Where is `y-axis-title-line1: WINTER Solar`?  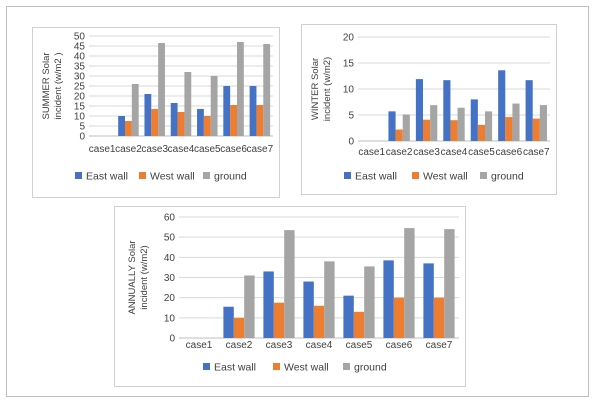
y-axis-title-line1: WINTER Solar is located at coordinates (315, 89).